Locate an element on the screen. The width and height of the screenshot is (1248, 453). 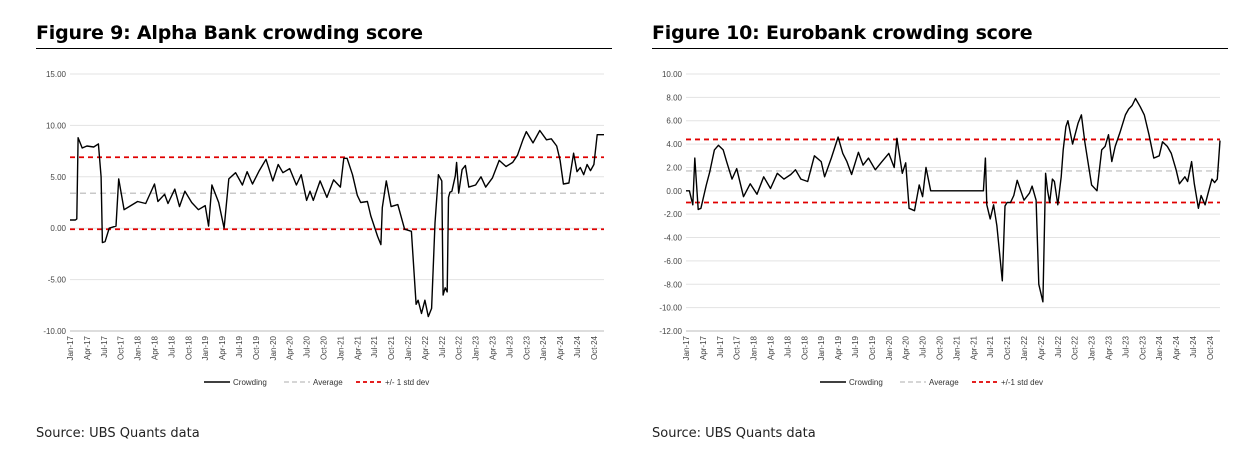
y-tick-label: 15.00 is located at coordinates (56, 74).